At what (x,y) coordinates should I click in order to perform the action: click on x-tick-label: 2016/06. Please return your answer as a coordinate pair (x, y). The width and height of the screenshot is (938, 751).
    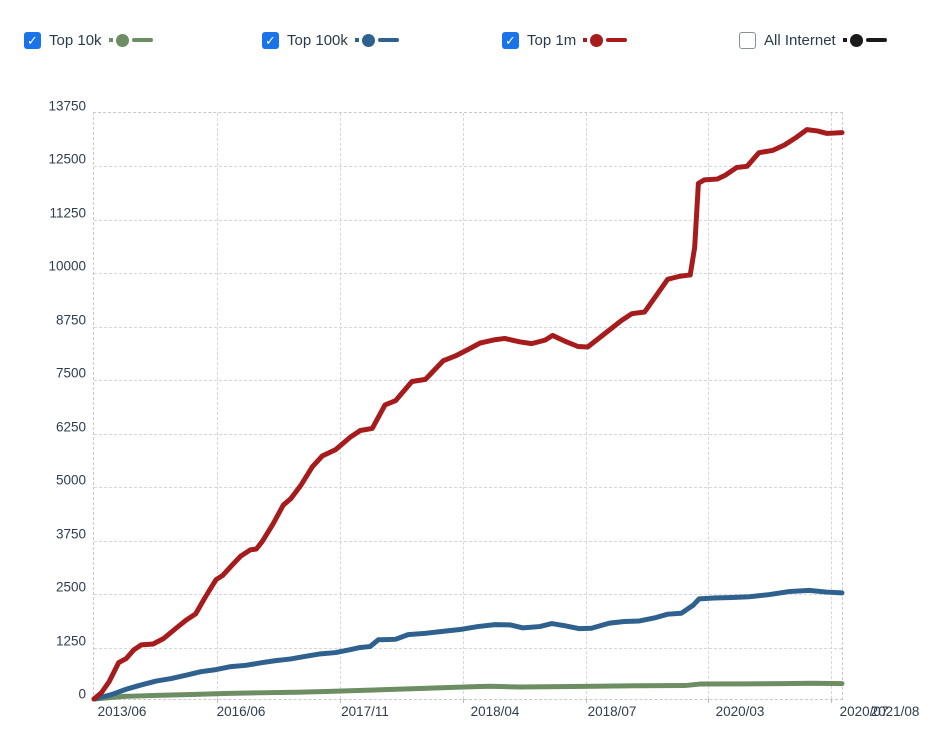
    Looking at the image, I should click on (241, 711).